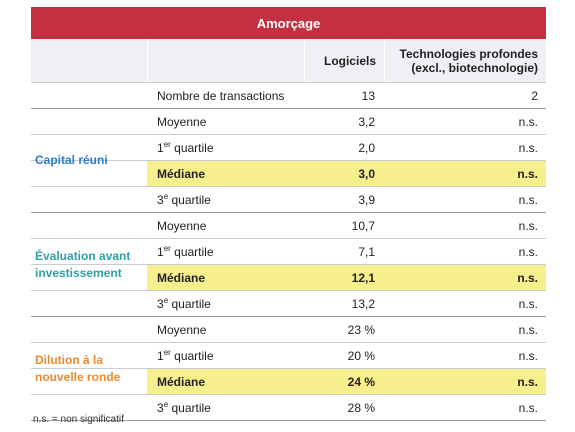 Image resolution: width=575 pixels, height=432 pixels. Describe the element at coordinates (347, 199) in the screenshot. I see `table-row: 3e quartile 3,9 n.s.` at that location.